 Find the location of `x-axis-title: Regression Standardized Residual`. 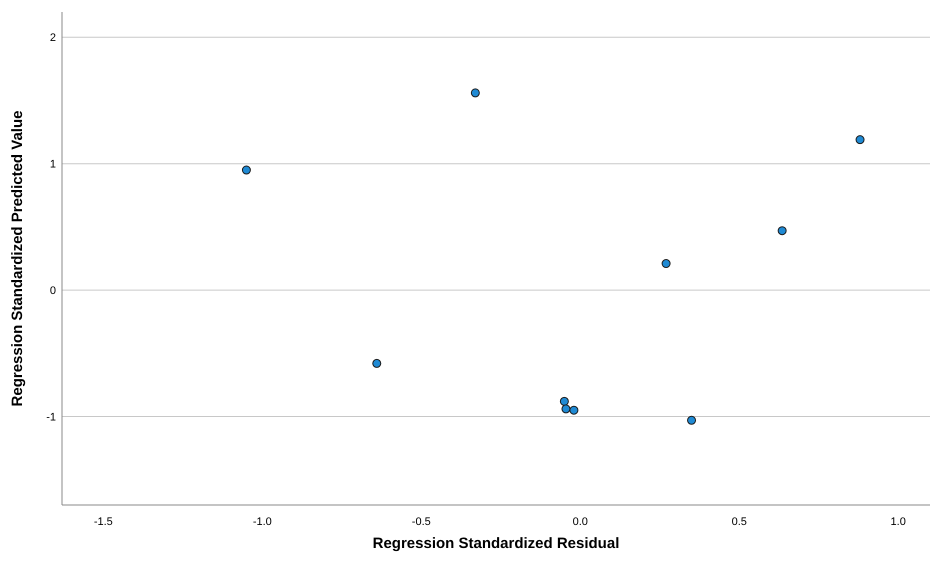

x-axis-title: Regression Standardized Residual is located at coordinates (496, 543).